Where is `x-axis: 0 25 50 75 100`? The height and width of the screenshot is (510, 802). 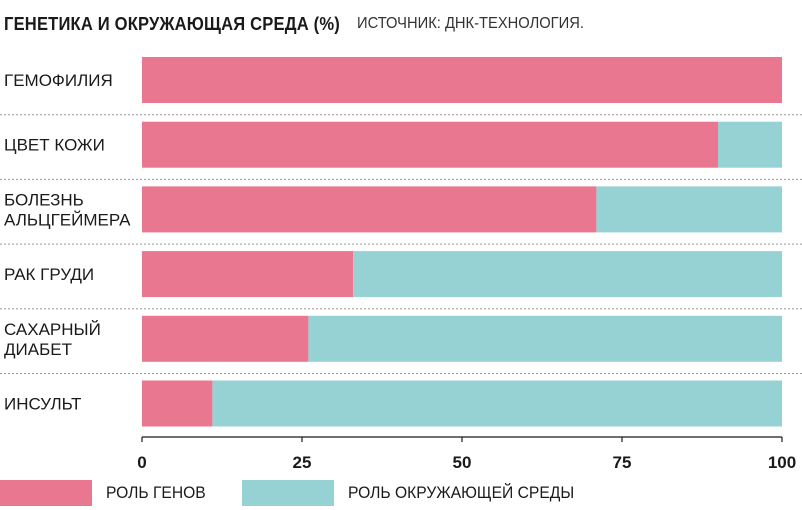 x-axis: 0 25 50 75 100 is located at coordinates (466, 454).